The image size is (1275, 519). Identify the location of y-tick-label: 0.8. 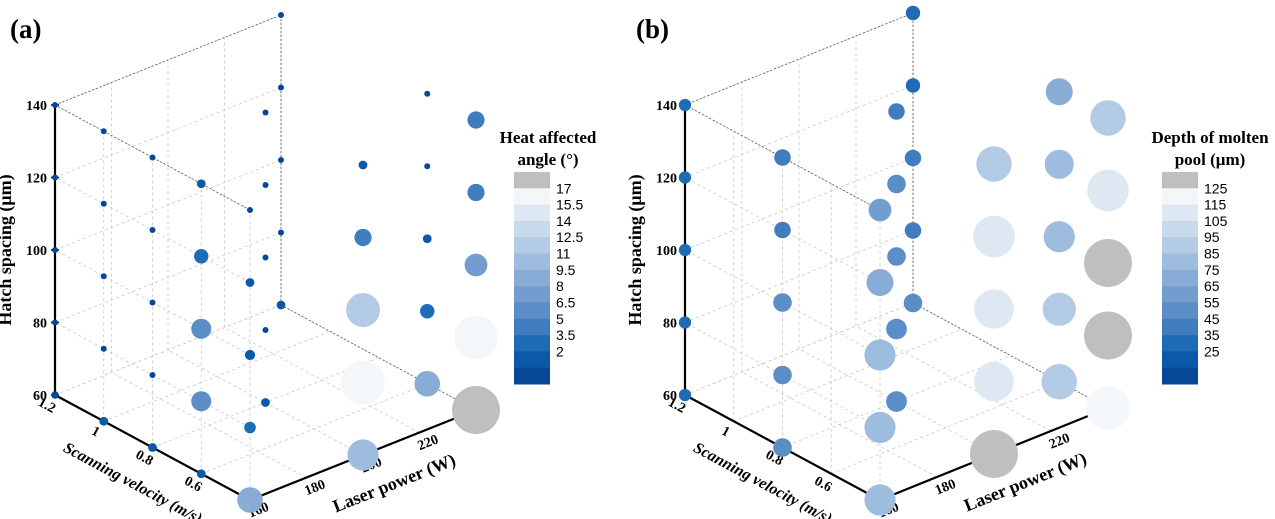
(144, 459).